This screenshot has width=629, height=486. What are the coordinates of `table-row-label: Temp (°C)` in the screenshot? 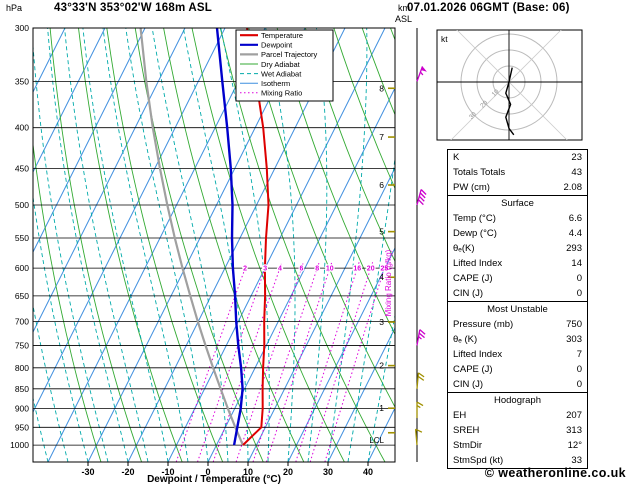 It's located at (474, 218).